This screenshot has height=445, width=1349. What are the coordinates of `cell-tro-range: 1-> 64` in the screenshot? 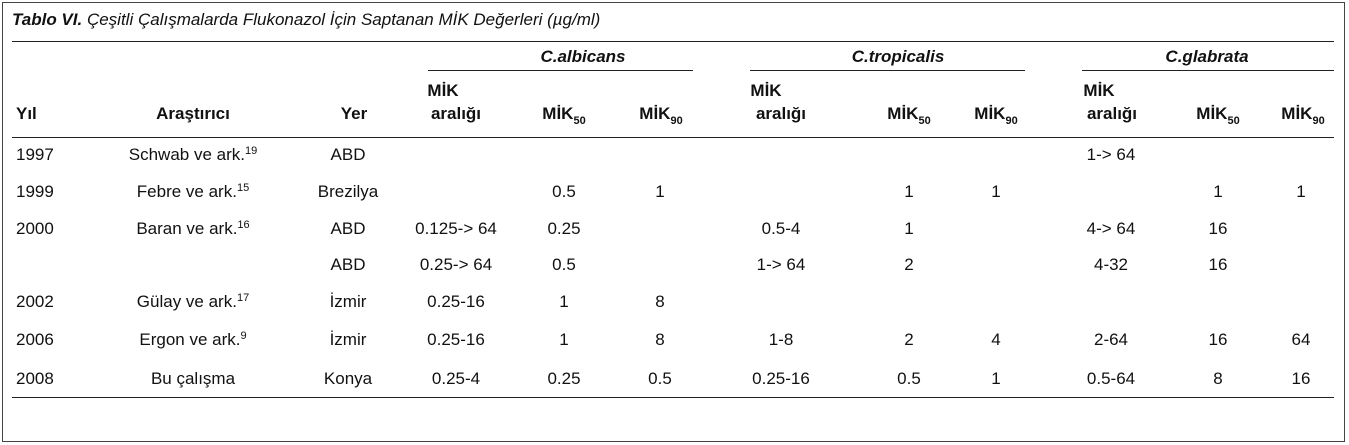 It's located at (781, 264).